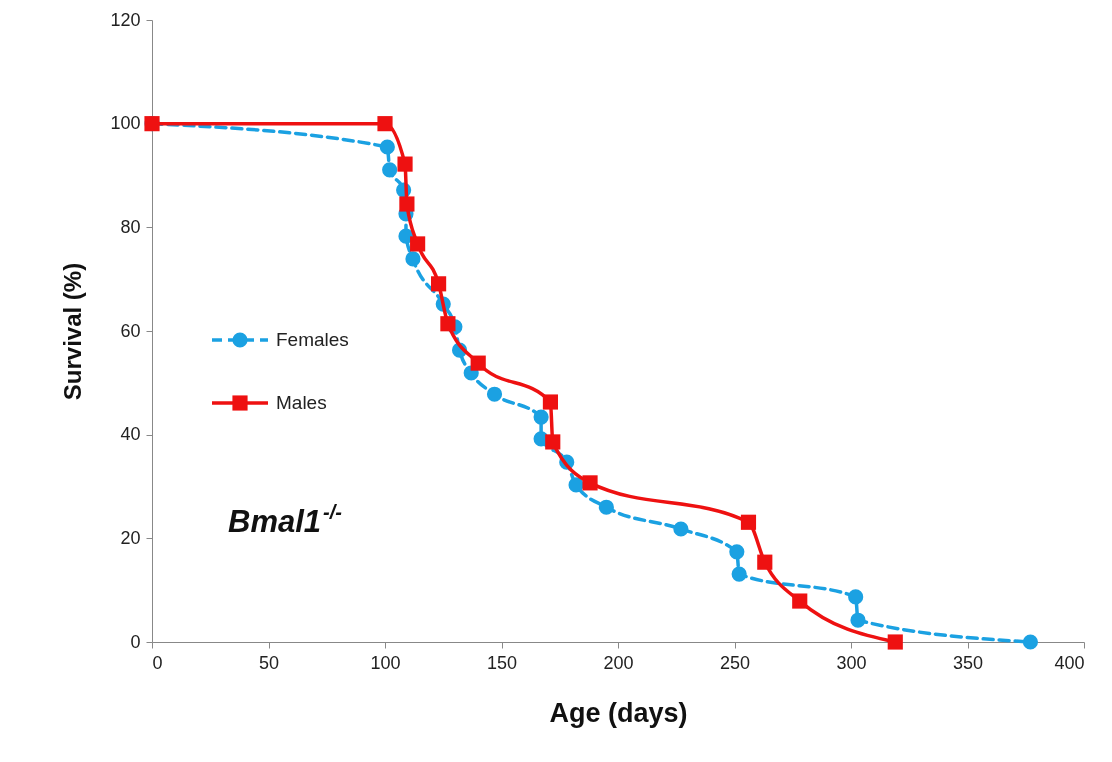 Image resolution: width=1112 pixels, height=762 pixels. Describe the element at coordinates (301, 402) in the screenshot. I see `legend-label: Males` at that location.